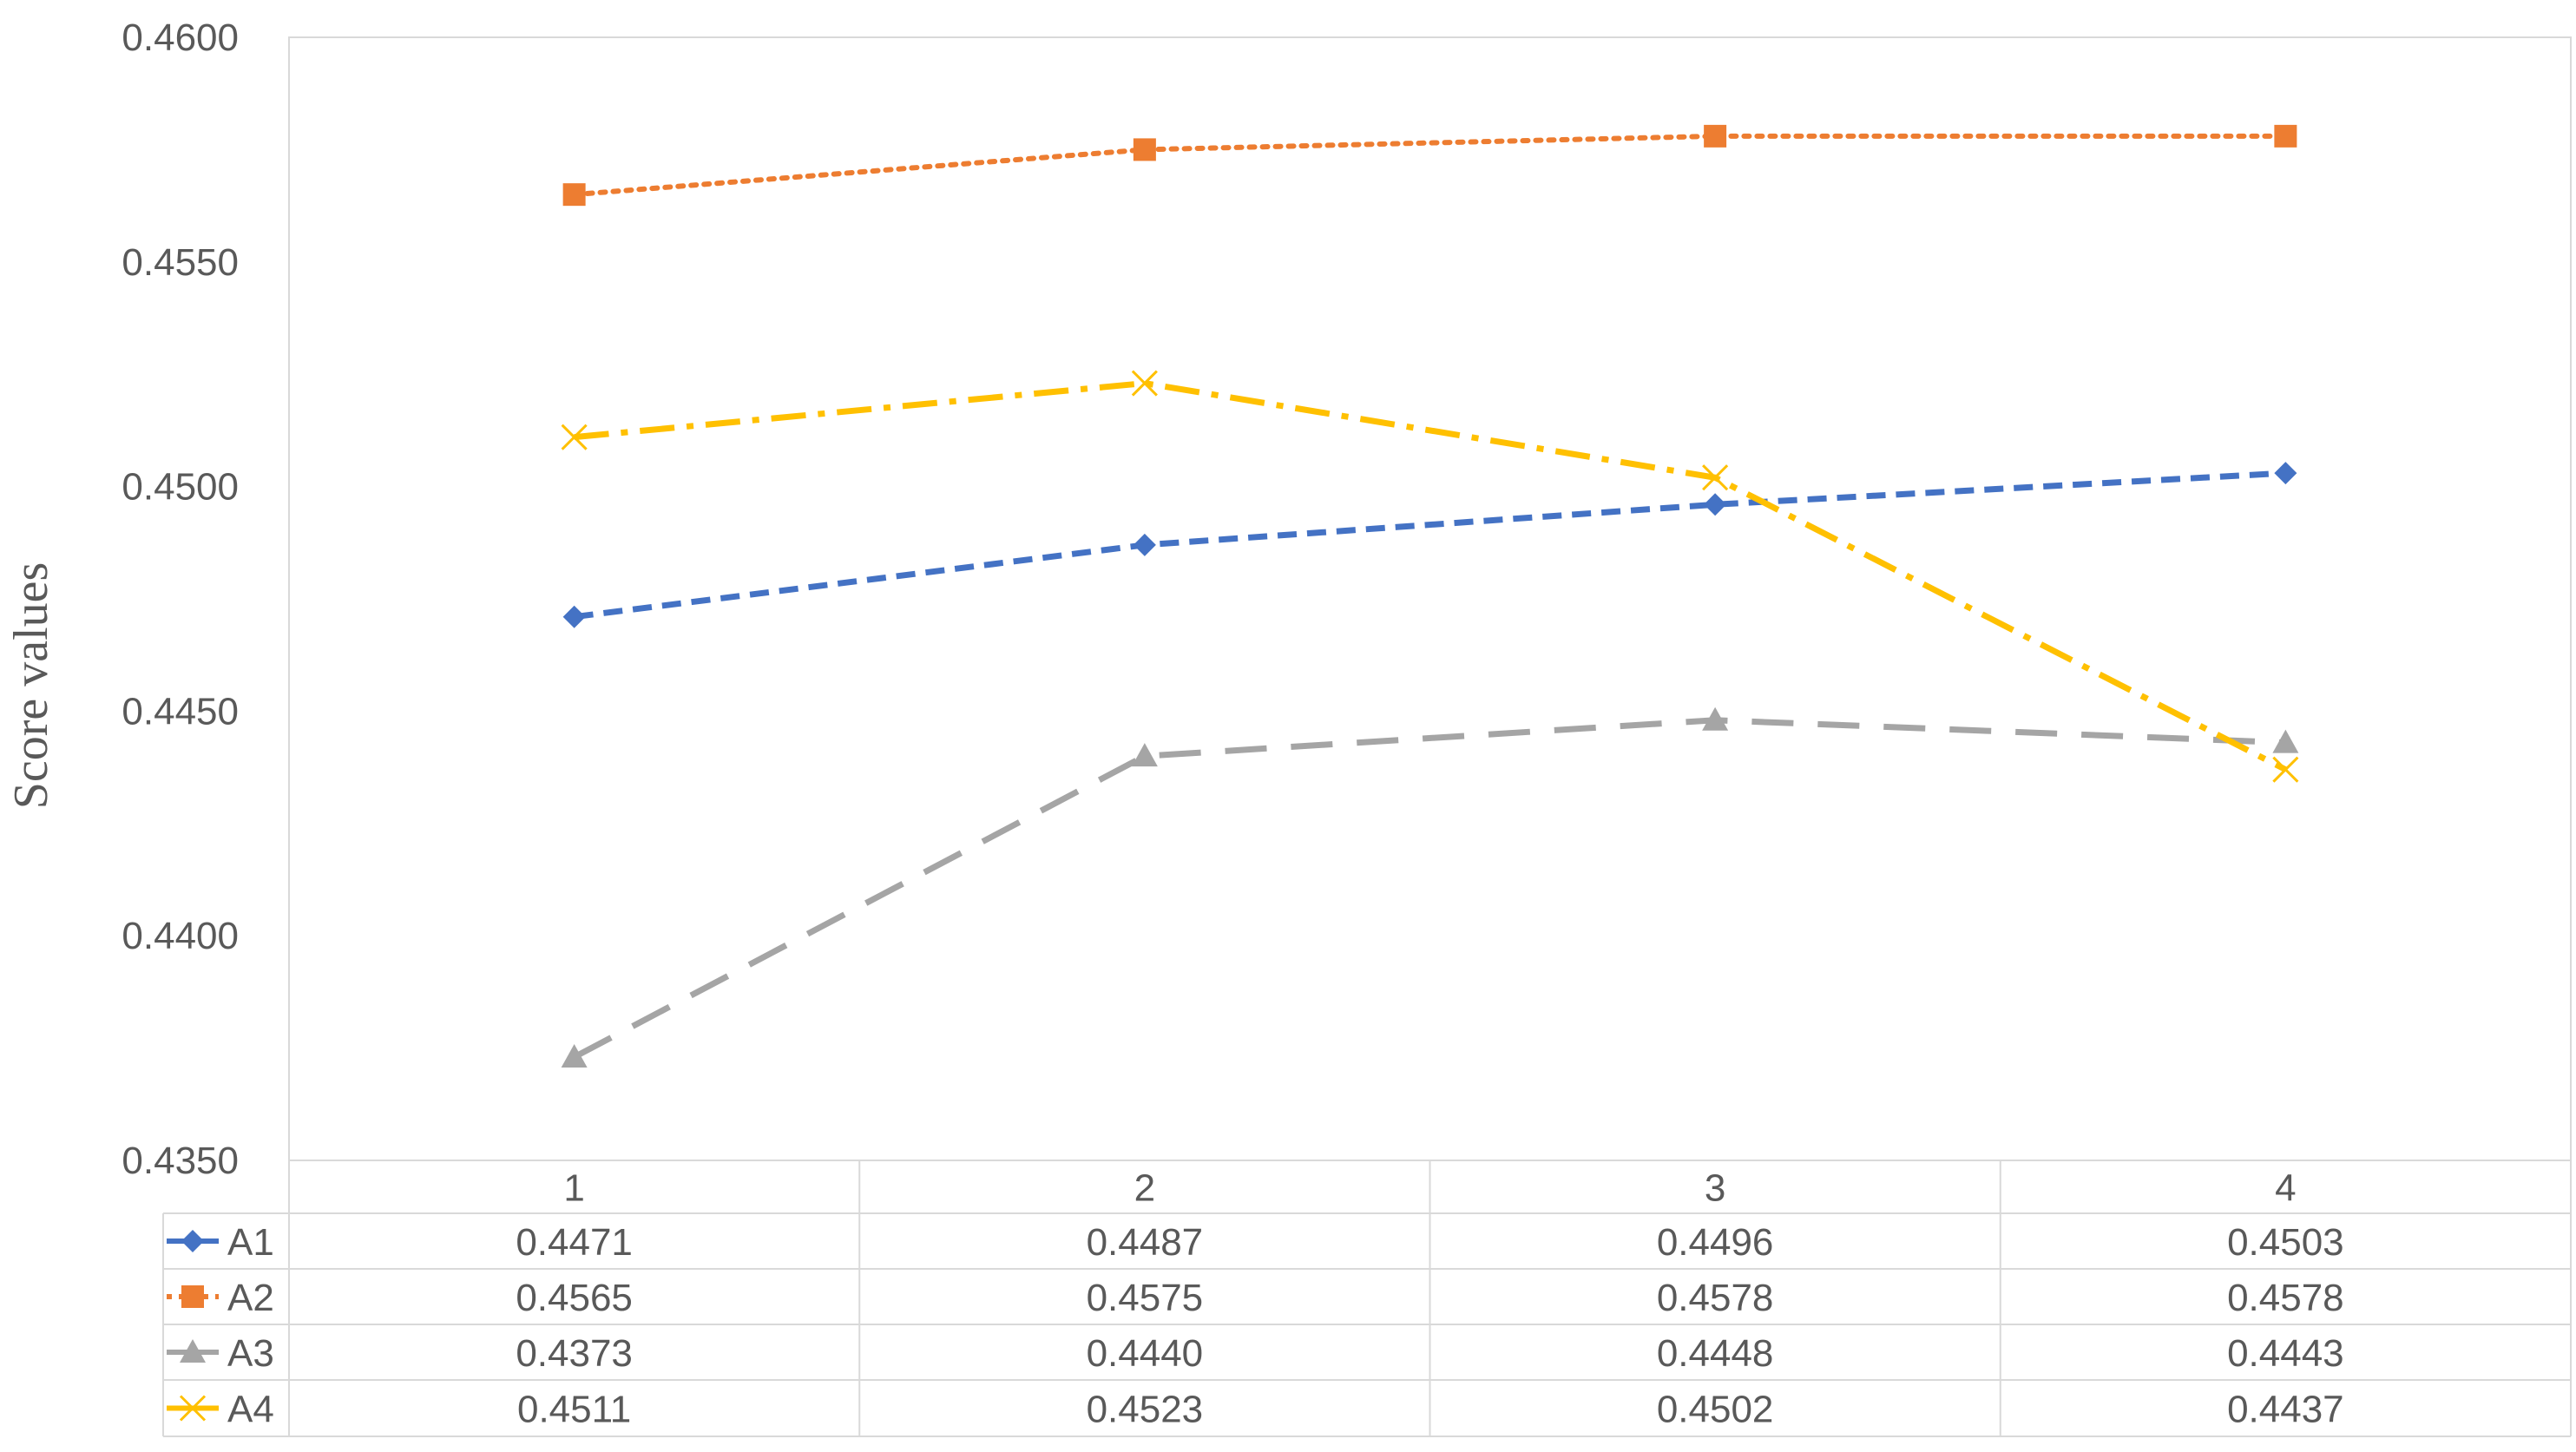 This screenshot has width=2576, height=1452. Describe the element at coordinates (574, 1298) in the screenshot. I see `table-cell-value: 0.4565` at that location.